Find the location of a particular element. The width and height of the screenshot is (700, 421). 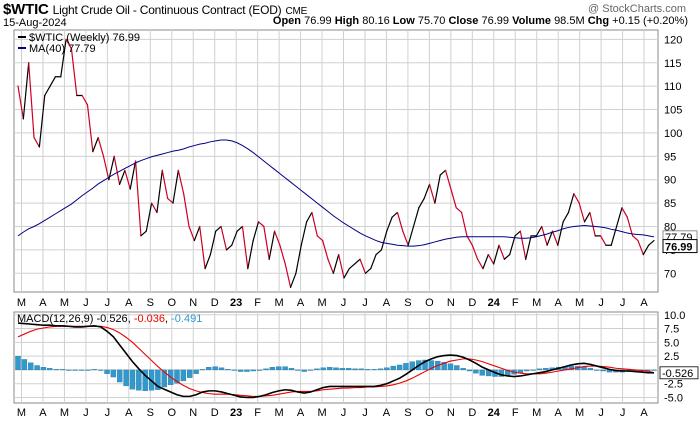

y-tick-label: 120 is located at coordinates (673, 40).